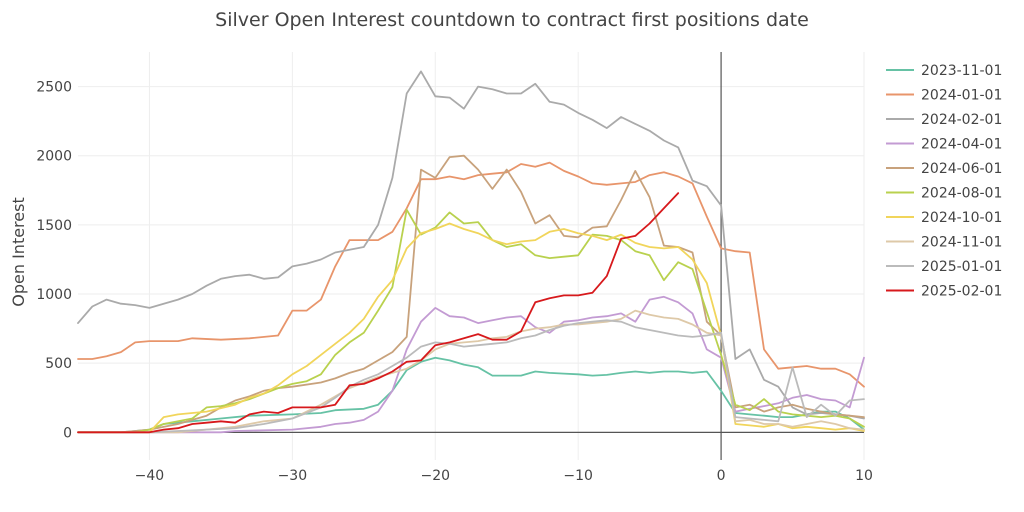  I want to click on x-tick-label: −20, so click(435, 476).